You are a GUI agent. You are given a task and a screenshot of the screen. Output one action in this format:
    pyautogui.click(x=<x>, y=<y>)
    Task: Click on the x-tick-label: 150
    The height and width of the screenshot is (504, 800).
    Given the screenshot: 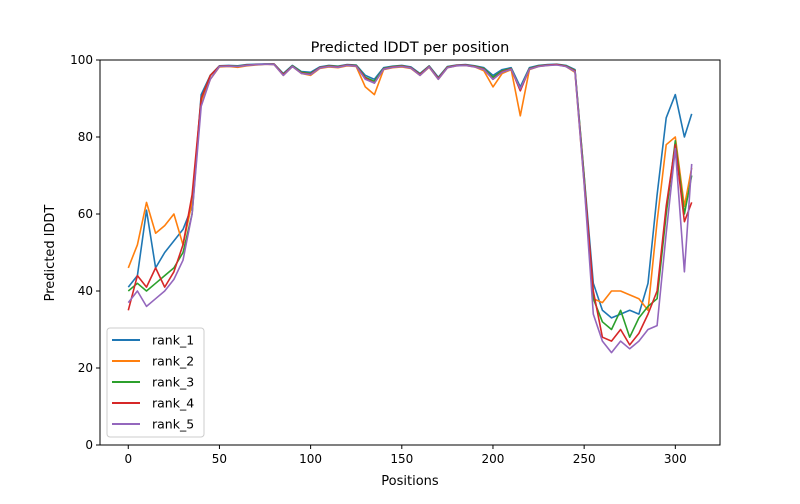 What is the action you would take?
    pyautogui.click(x=401, y=459)
    